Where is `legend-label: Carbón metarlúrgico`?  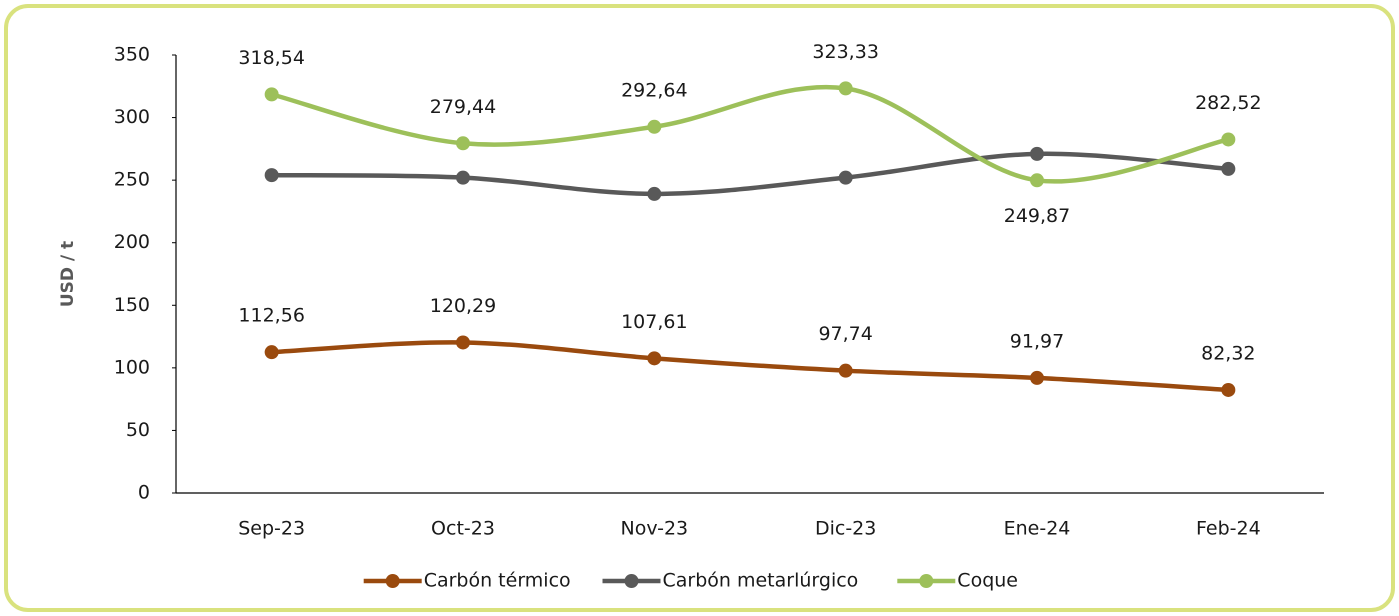 legend-label: Carbón metarlúrgico is located at coordinates (761, 581).